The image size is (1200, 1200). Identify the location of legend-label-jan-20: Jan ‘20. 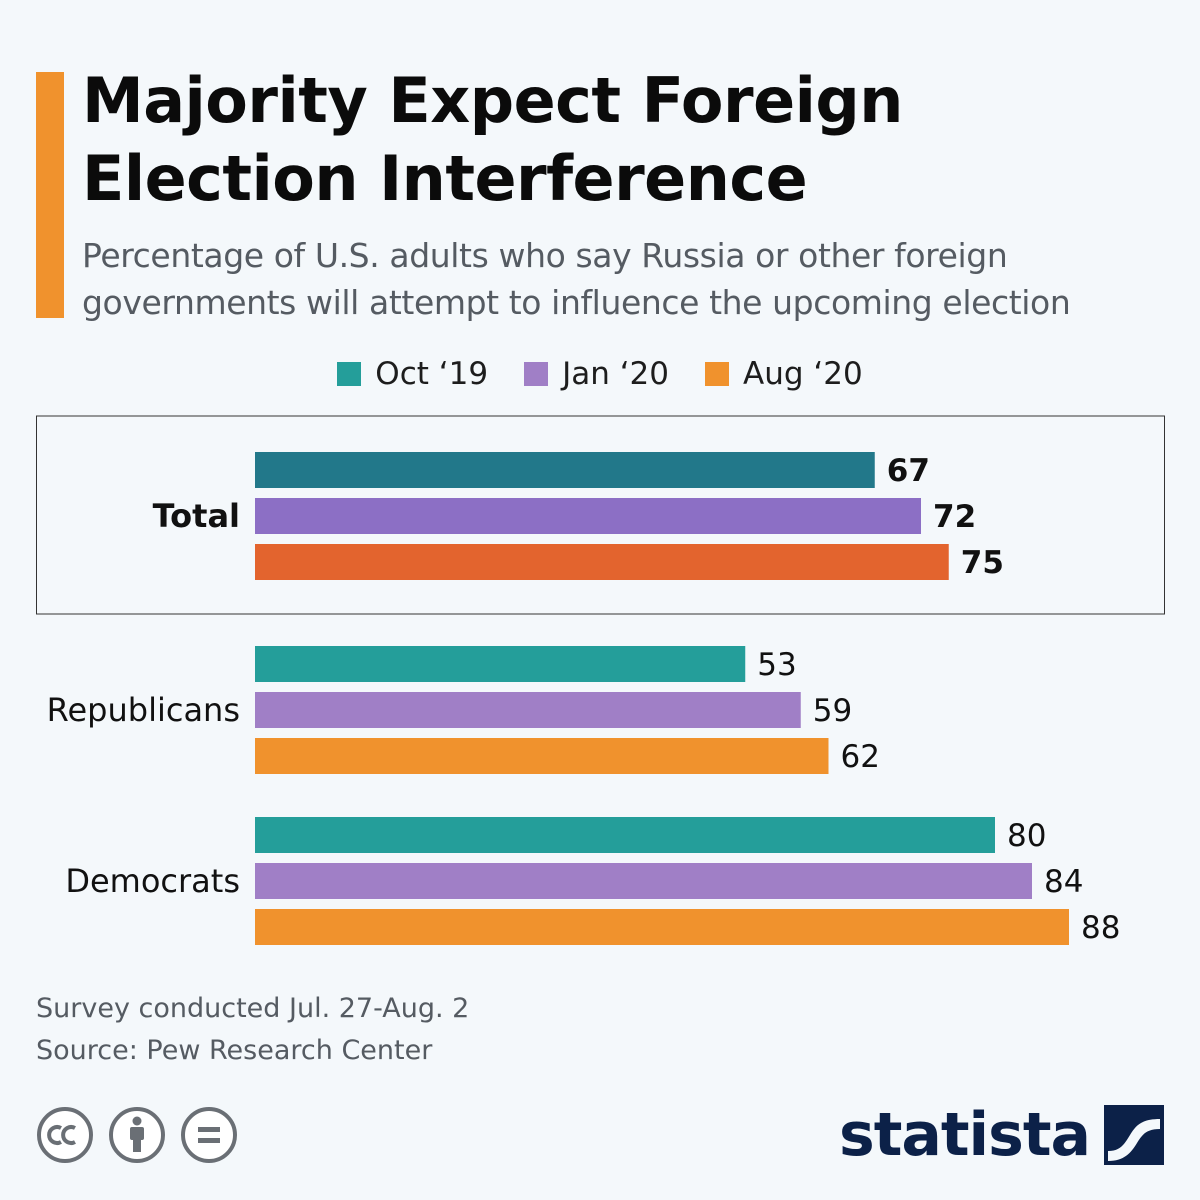
(616, 374).